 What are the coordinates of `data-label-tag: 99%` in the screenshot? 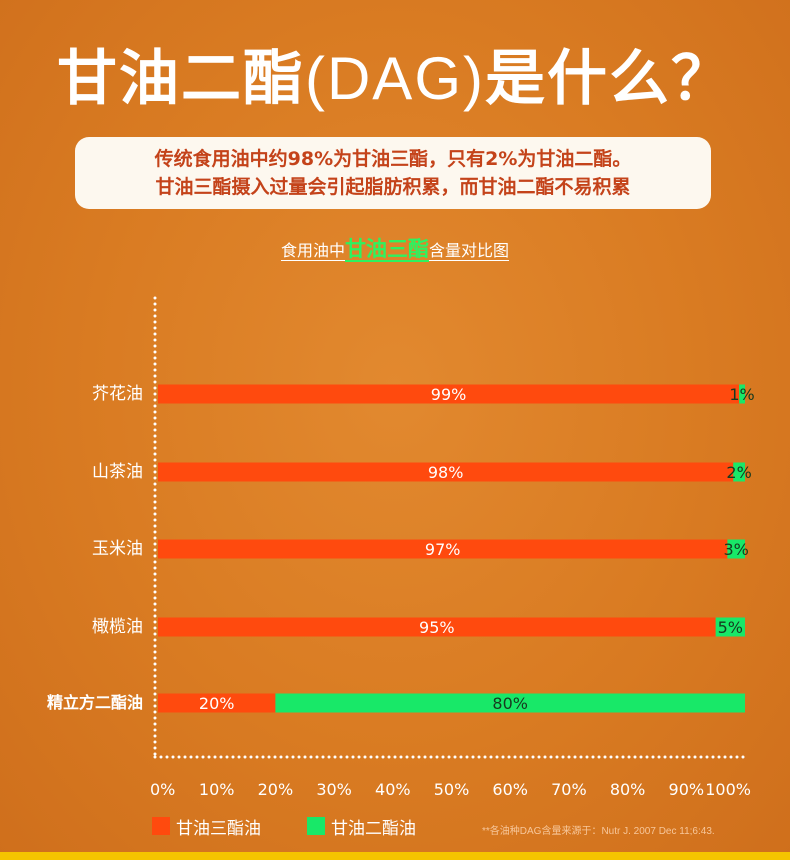 It's located at (449, 394).